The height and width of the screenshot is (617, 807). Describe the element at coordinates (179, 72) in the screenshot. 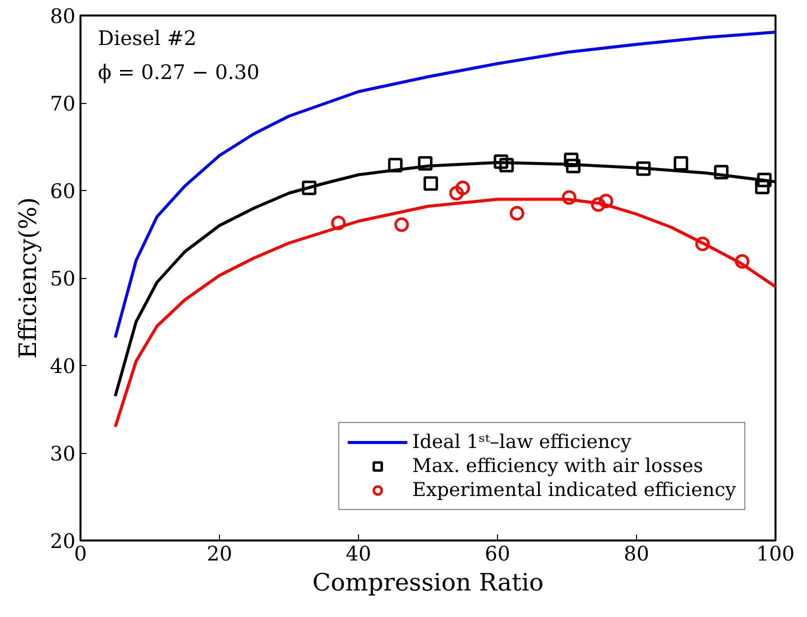

I see `annotation: ϕ = 0.27 − 0.30` at that location.